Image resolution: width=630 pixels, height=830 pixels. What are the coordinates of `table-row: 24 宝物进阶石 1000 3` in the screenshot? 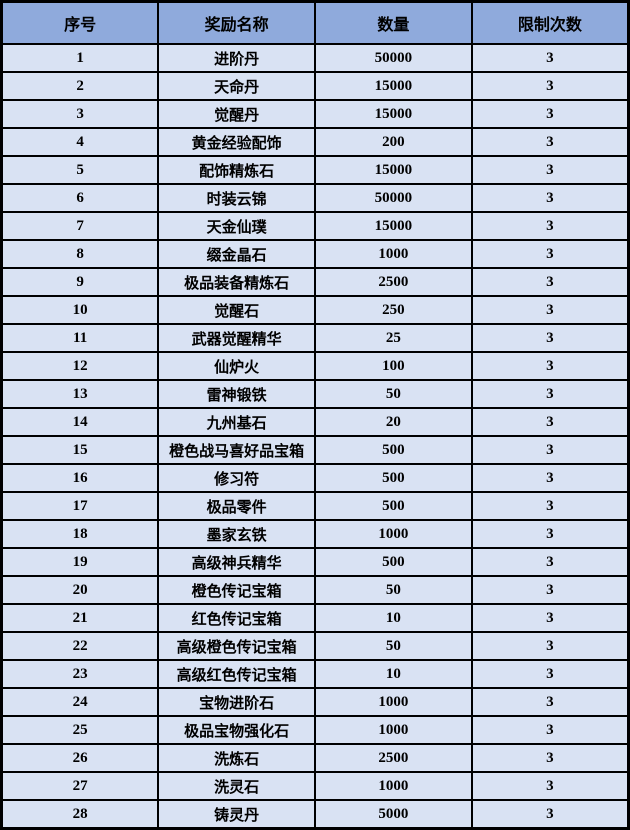 It's located at (315, 702).